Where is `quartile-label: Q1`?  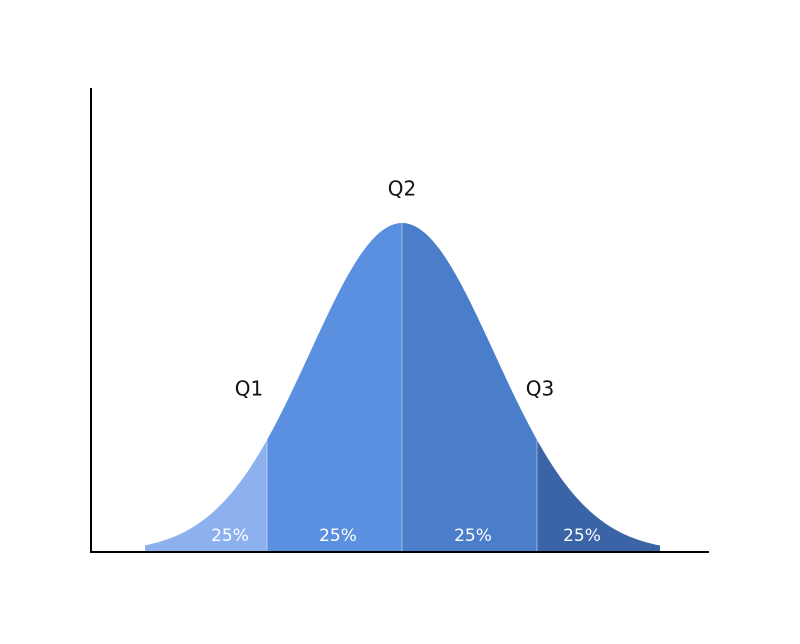
quartile-label: Q1 is located at coordinates (249, 389).